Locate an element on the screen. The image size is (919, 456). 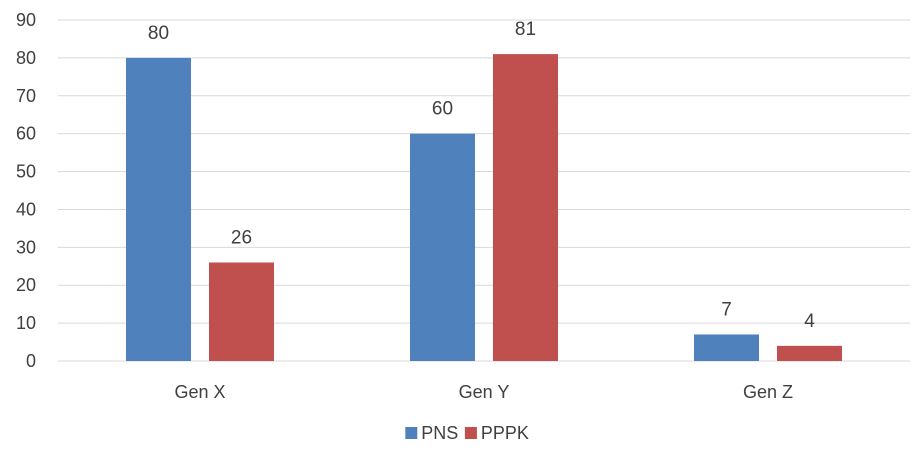
legend: PNS PPPK is located at coordinates (467, 433).